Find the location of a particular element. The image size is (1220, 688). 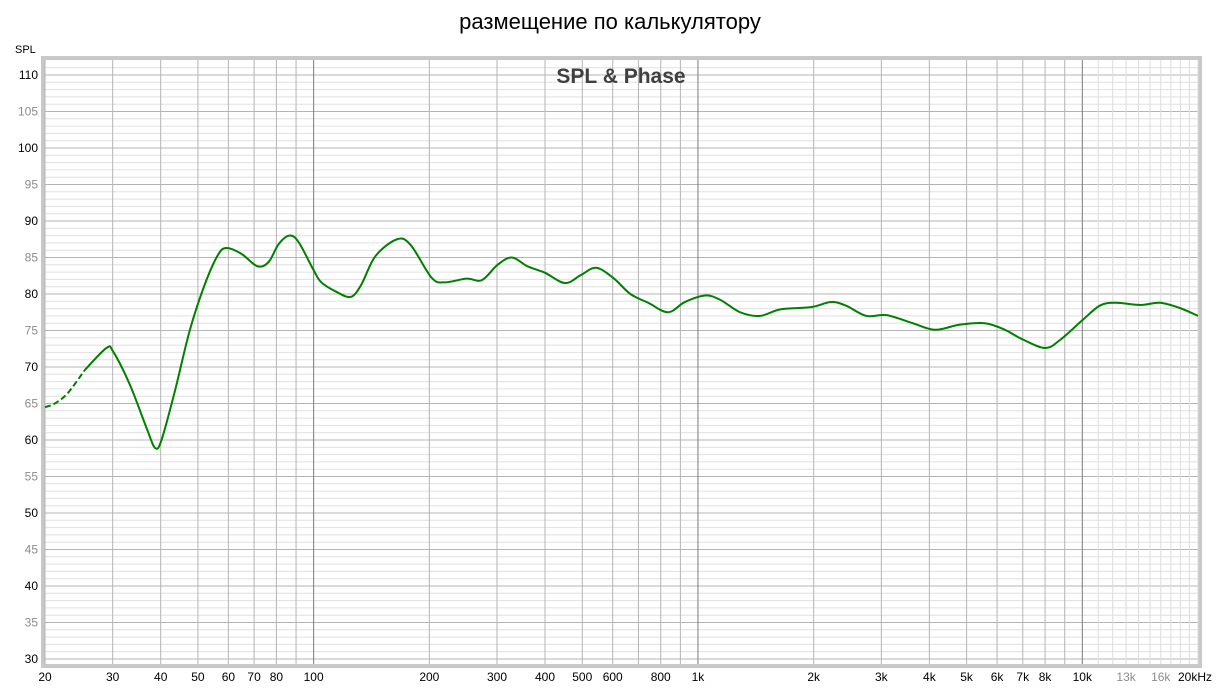

y-tick-label: 65 is located at coordinates (32, 404).